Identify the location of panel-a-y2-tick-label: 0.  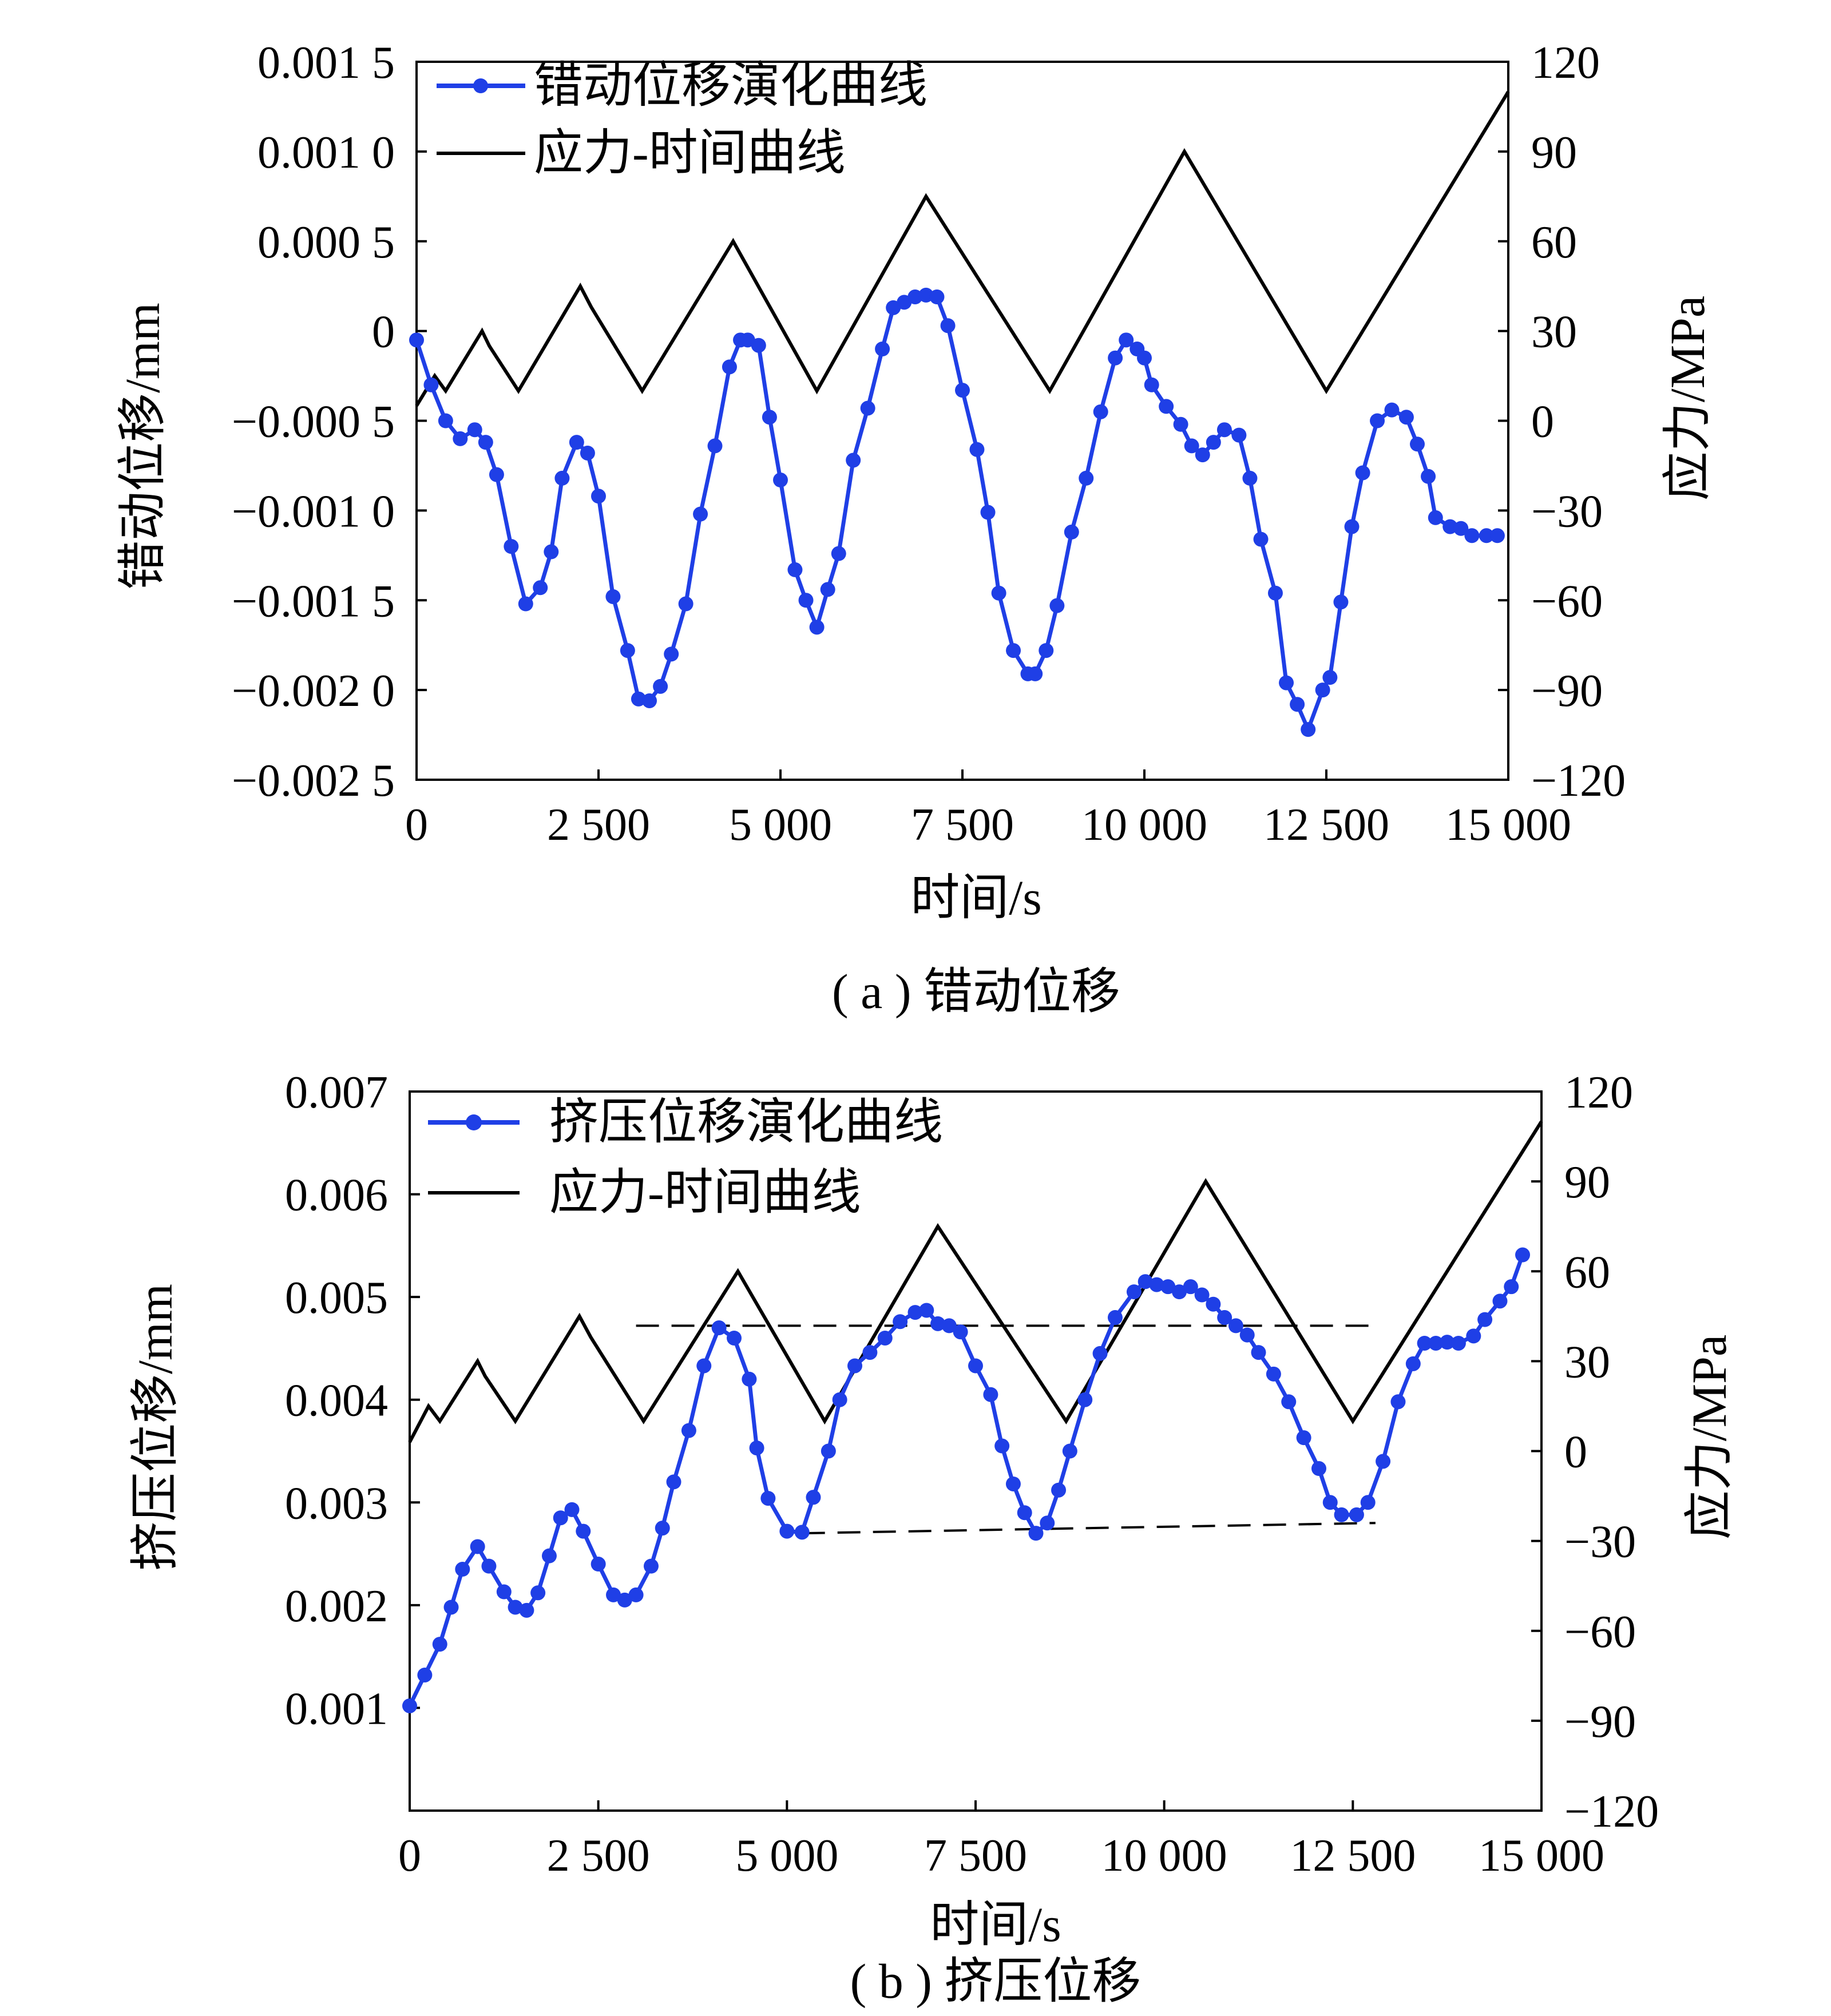
(1542, 422).